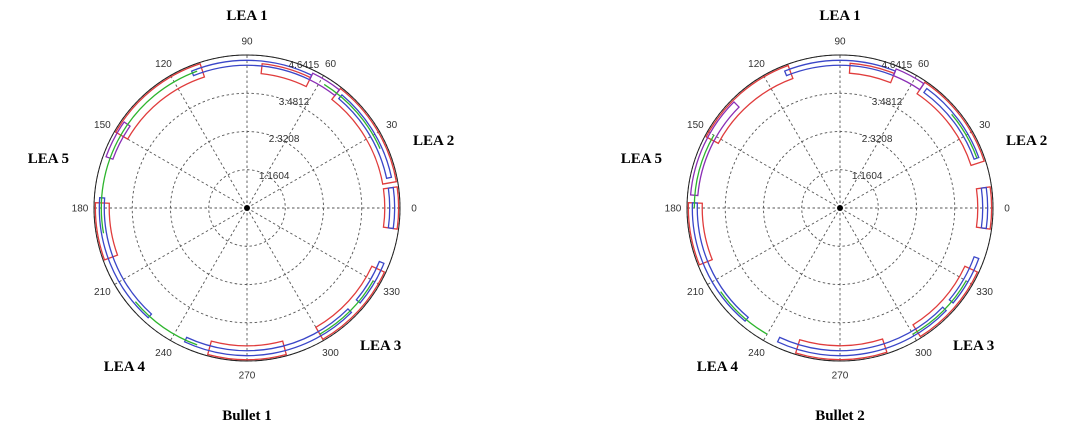  What do you see at coordinates (840, 376) in the screenshot?
I see `angle-tick-label: 270` at bounding box center [840, 376].